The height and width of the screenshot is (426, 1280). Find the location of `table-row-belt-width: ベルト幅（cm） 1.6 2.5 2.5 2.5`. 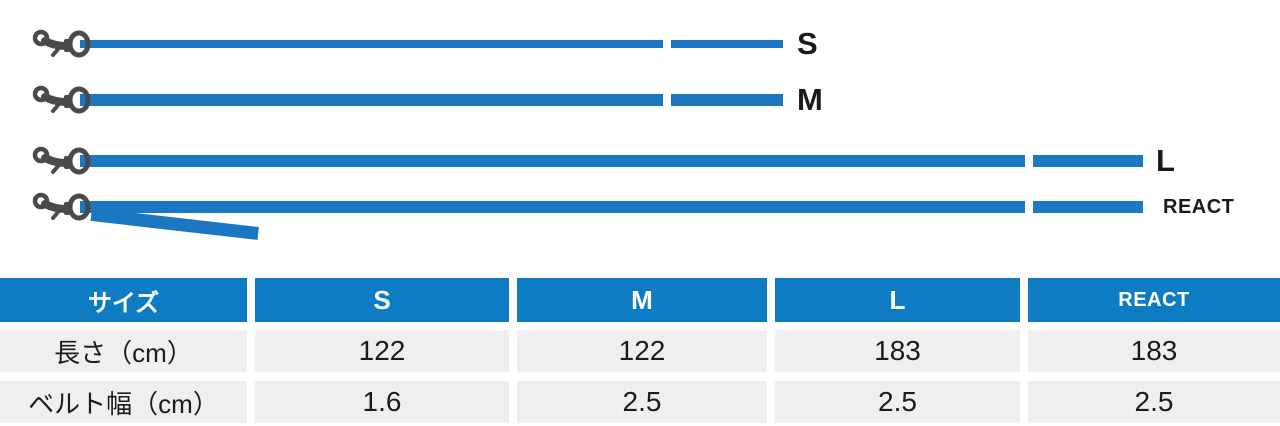

table-row-belt-width: ベルト幅（cm） 1.6 2.5 2.5 2.5 is located at coordinates (640, 402).